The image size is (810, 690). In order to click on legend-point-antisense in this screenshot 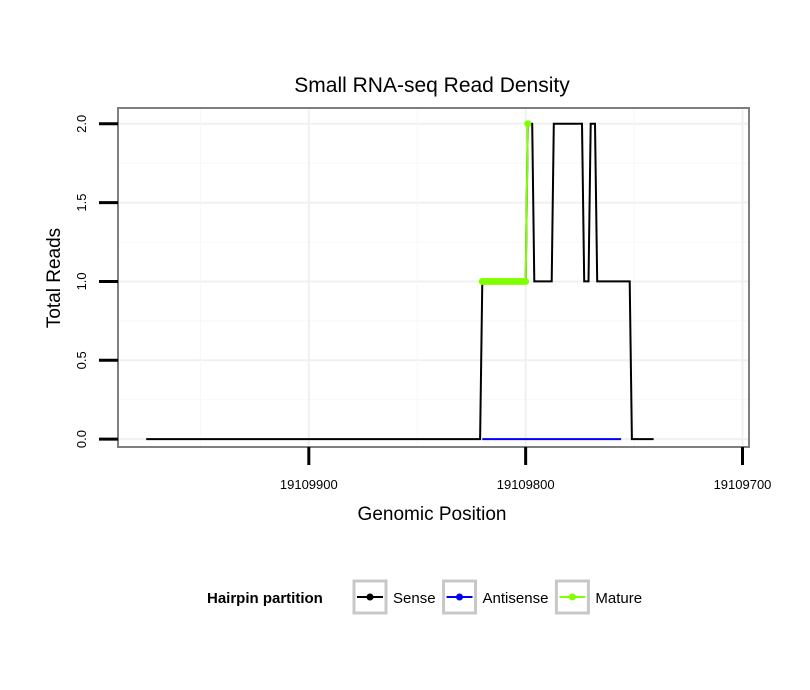, I will do `click(460, 597)`.